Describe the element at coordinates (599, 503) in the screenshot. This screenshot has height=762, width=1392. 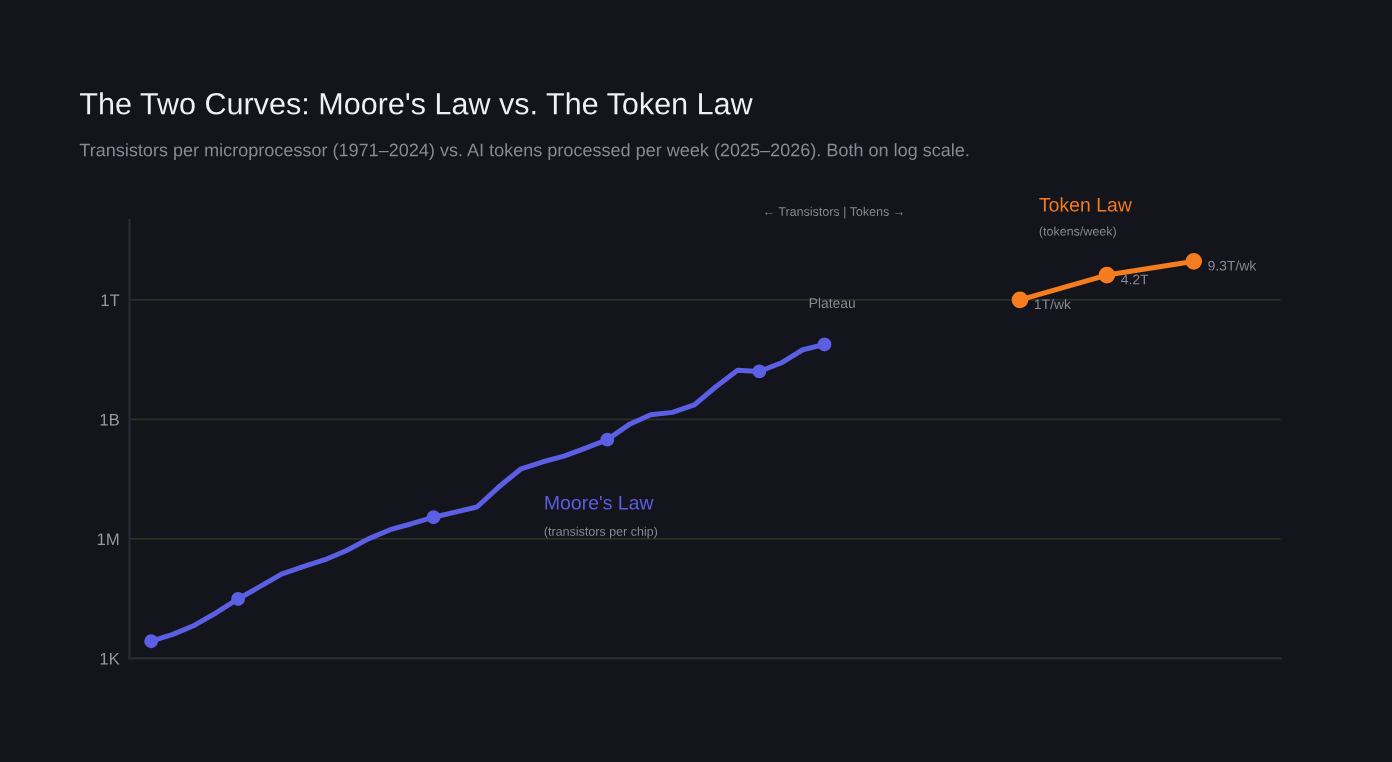
I see `series-label: Moore's Law` at that location.